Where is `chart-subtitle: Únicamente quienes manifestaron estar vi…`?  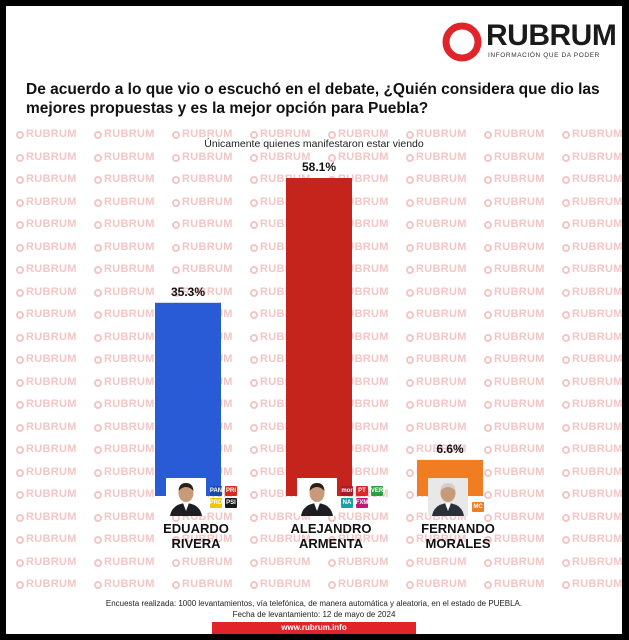 chart-subtitle: Únicamente quienes manifestaron estar vi… is located at coordinates (314, 144).